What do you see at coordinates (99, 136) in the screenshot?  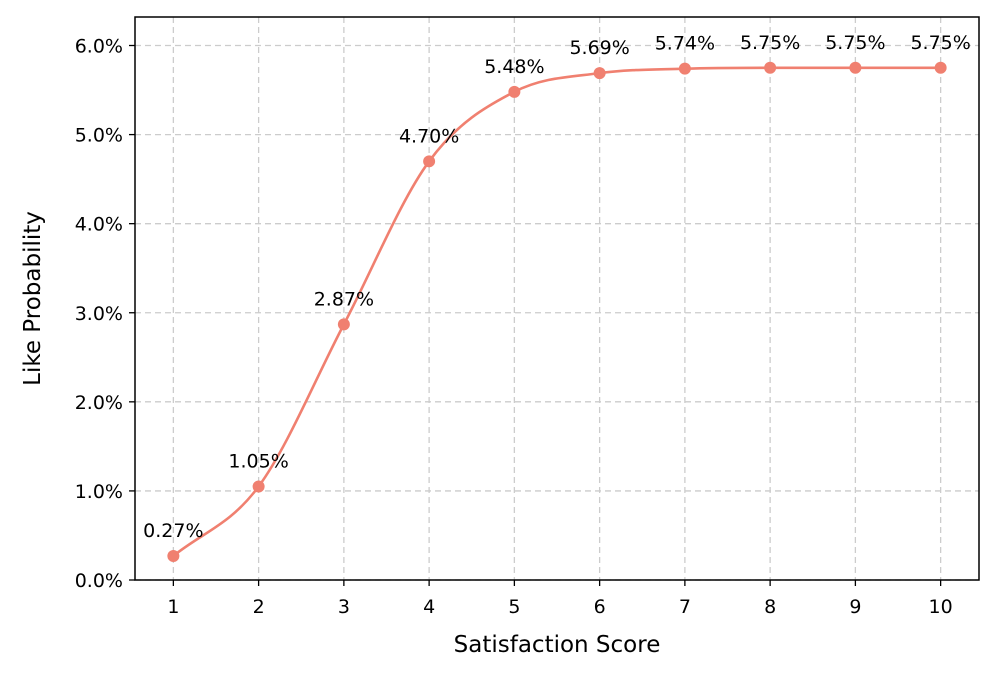 I see `y-tick-label: 5.0%` at bounding box center [99, 136].